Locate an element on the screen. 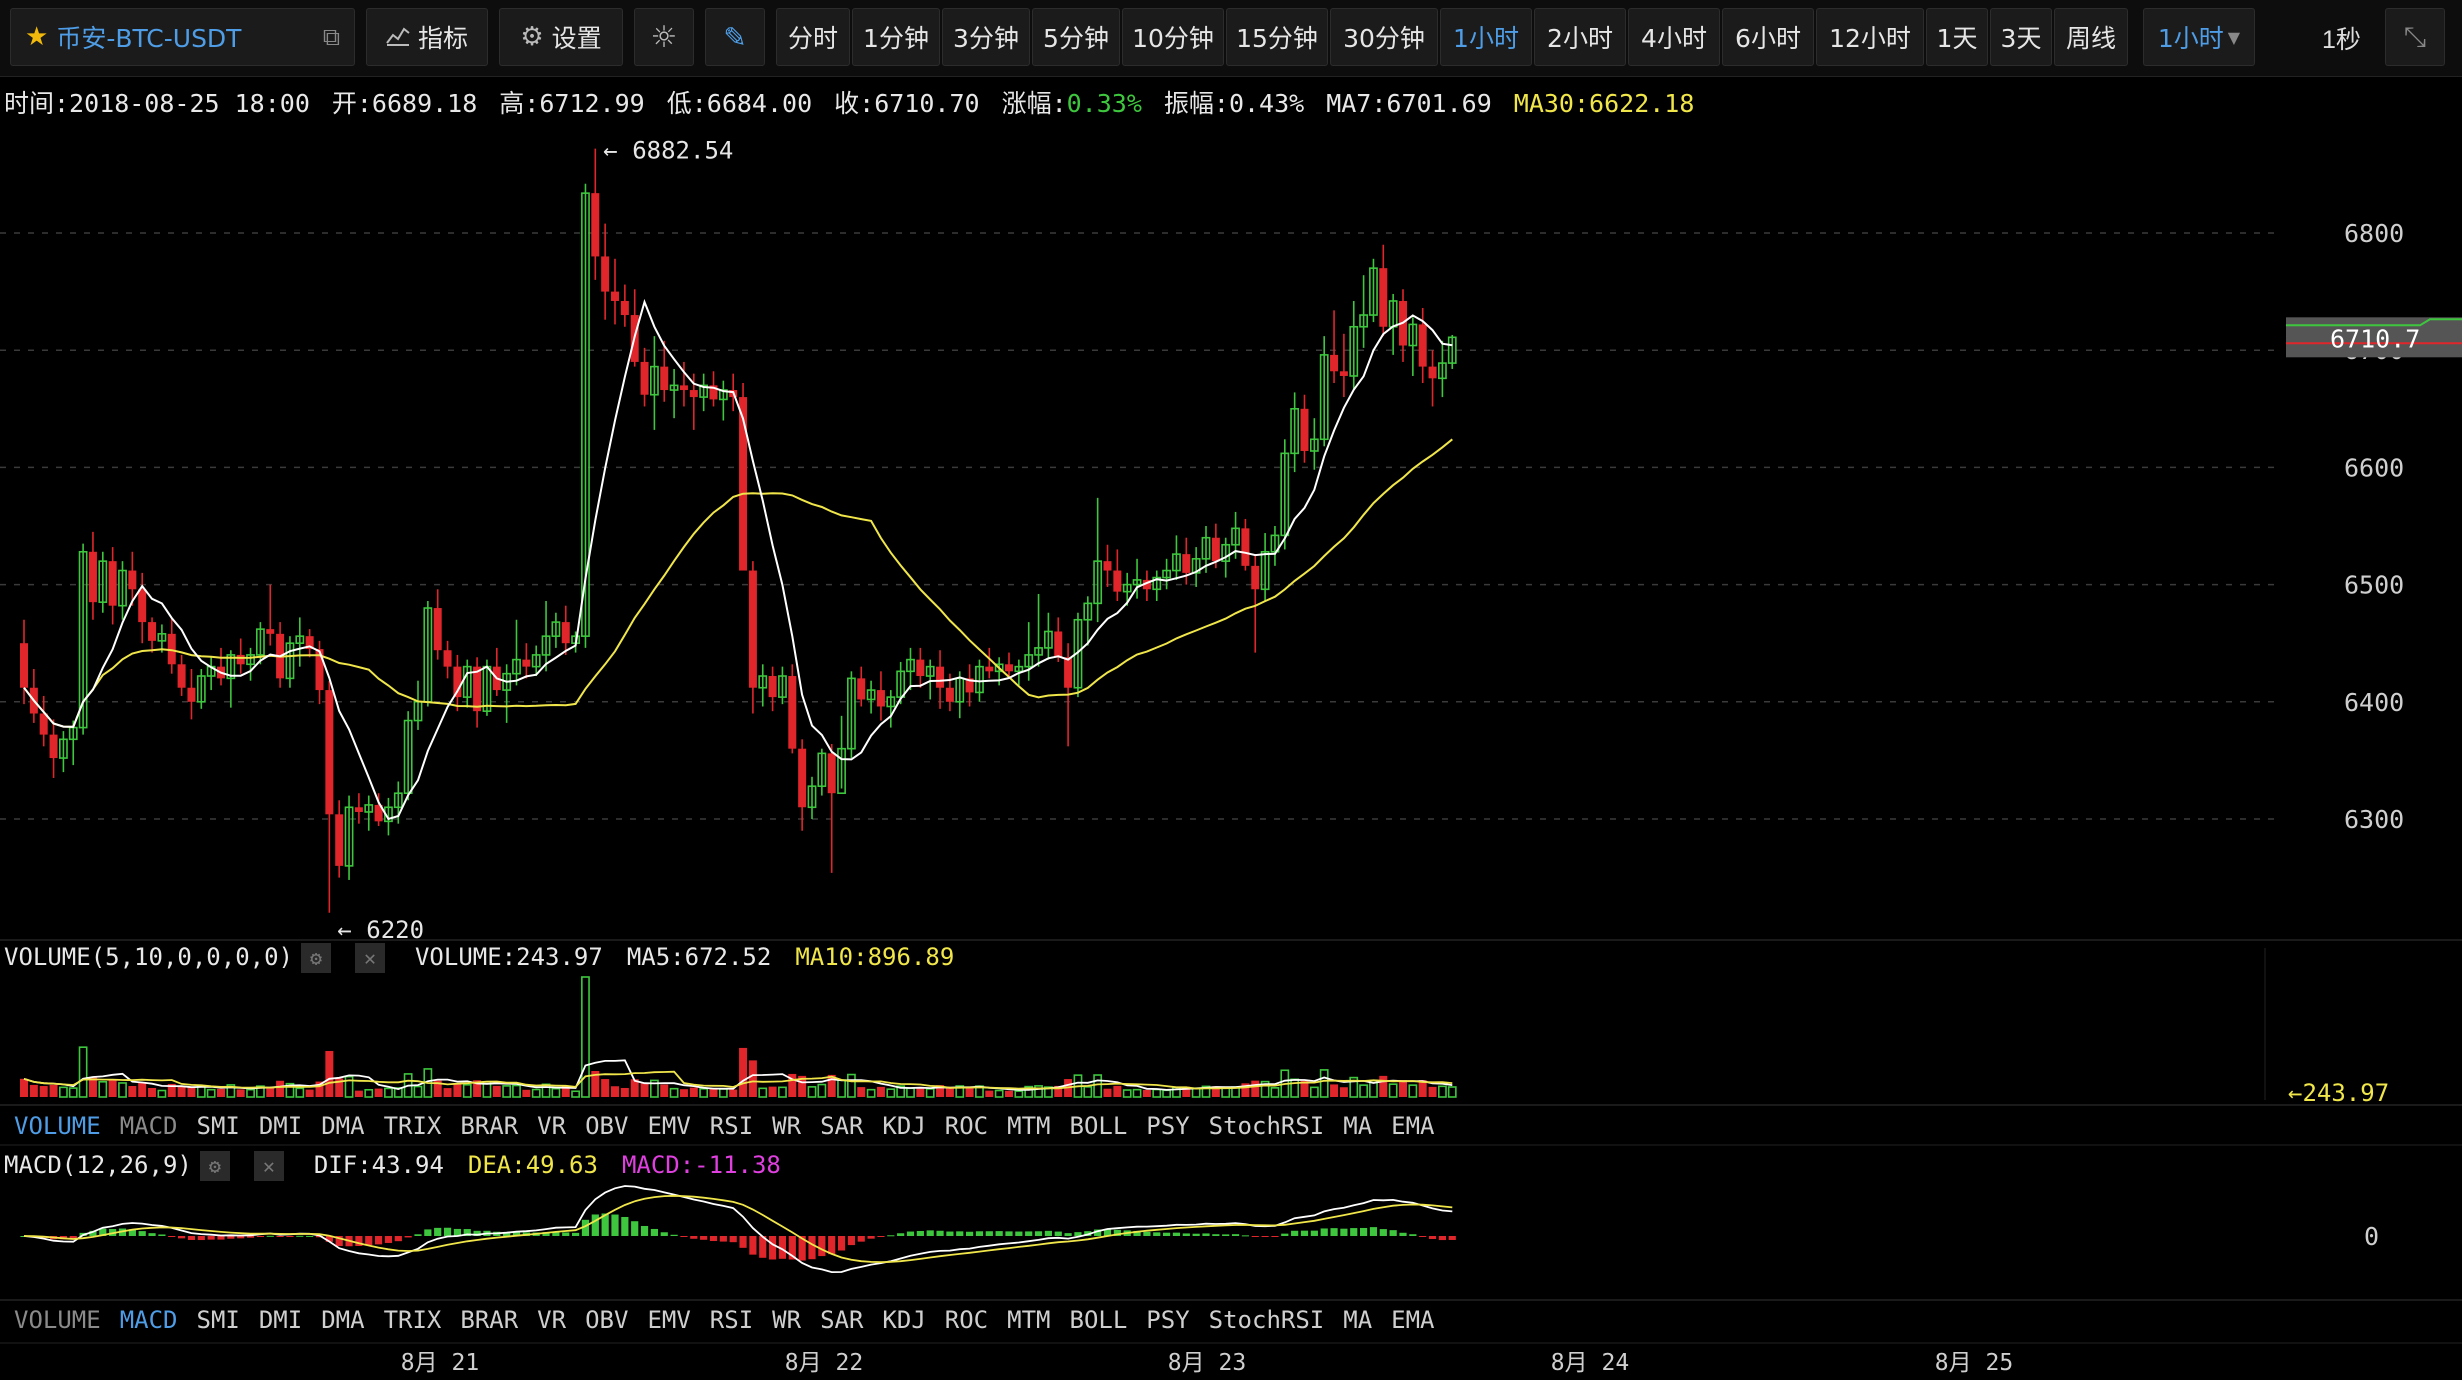  symbol-selector: ★ 币安-BTC-USDT ⧉ is located at coordinates (182, 37).